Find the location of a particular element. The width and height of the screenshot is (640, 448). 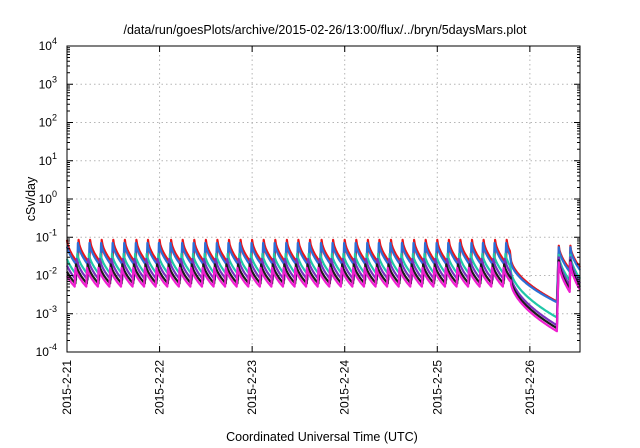

y-tick-label: 10⁴ is located at coordinates (48, 44).